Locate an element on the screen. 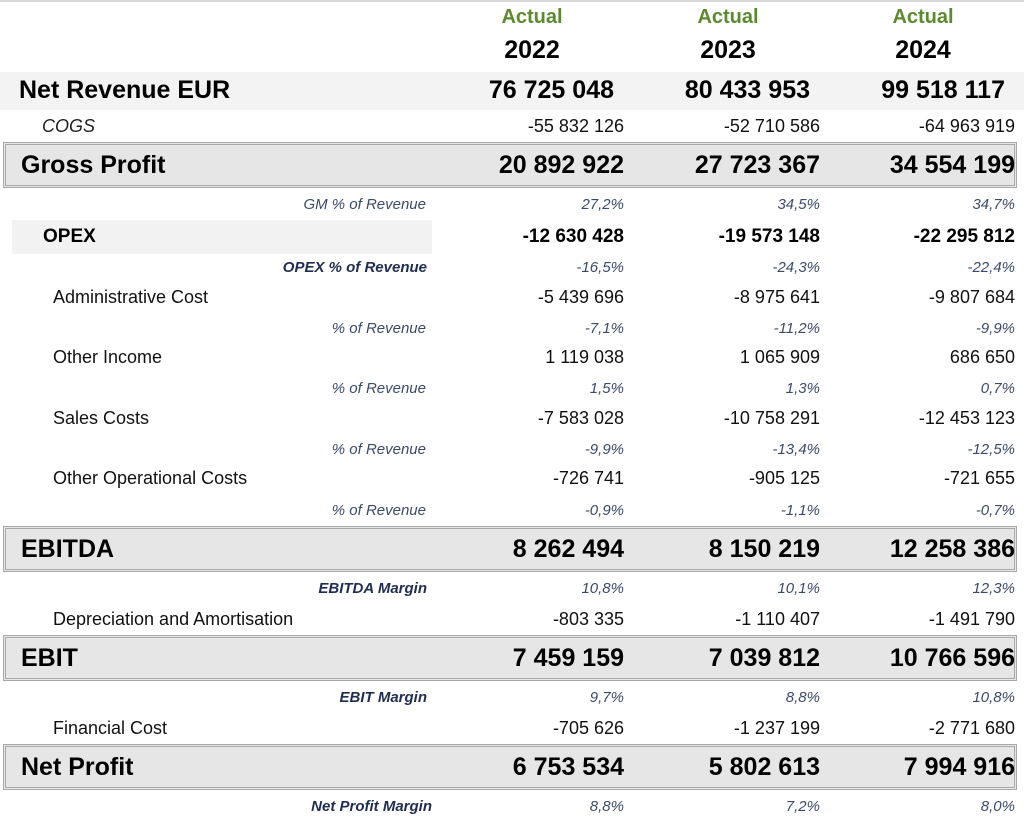 Image resolution: width=1024 pixels, height=833 pixels. row-label: Gross Profit is located at coordinates (93, 165).